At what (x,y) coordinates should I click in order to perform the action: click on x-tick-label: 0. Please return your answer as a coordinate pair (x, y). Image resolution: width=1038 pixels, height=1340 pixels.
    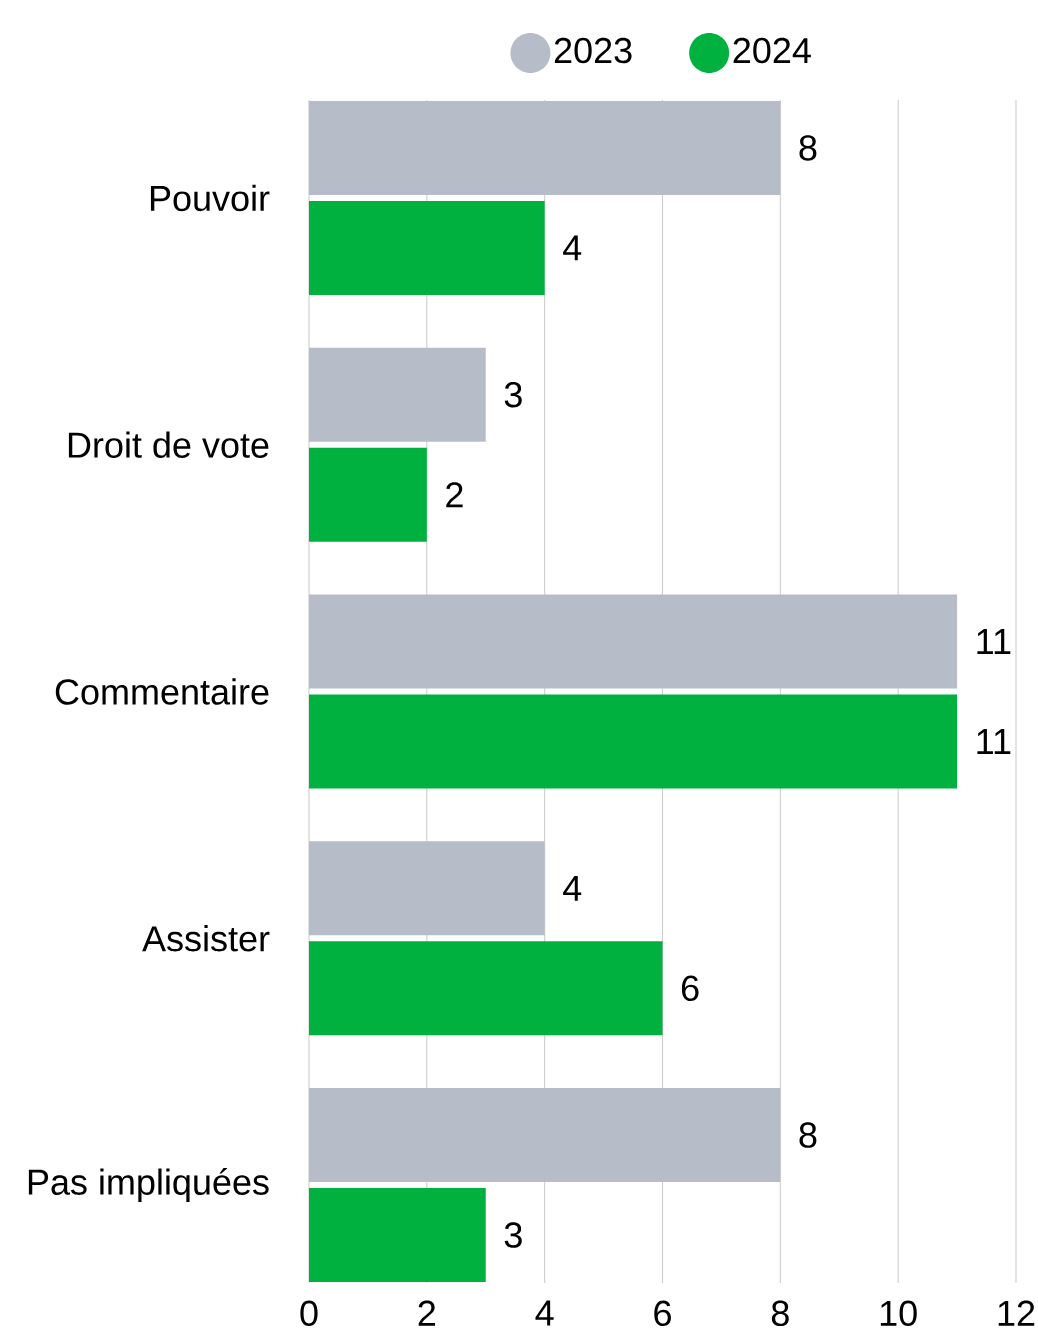
    Looking at the image, I should click on (309, 1313).